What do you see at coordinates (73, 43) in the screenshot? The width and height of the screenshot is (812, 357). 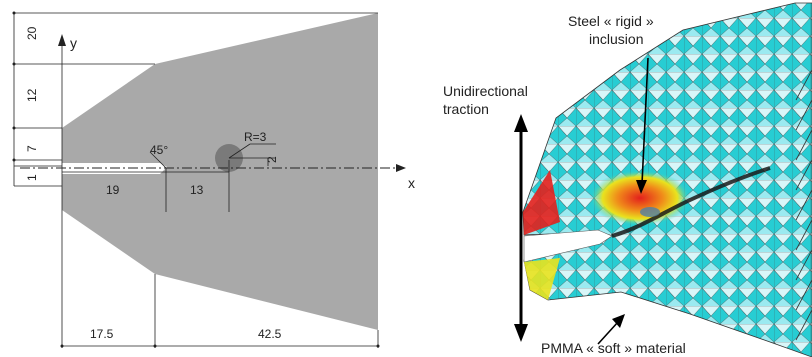 I see `y-axis-label: y` at bounding box center [73, 43].